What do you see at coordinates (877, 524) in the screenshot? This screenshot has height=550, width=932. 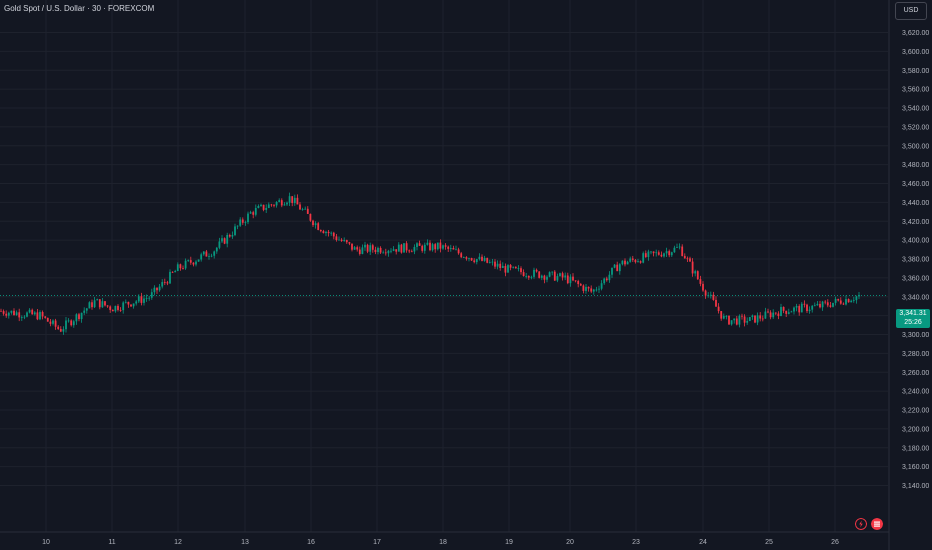 I see `flag-icon` at bounding box center [877, 524].